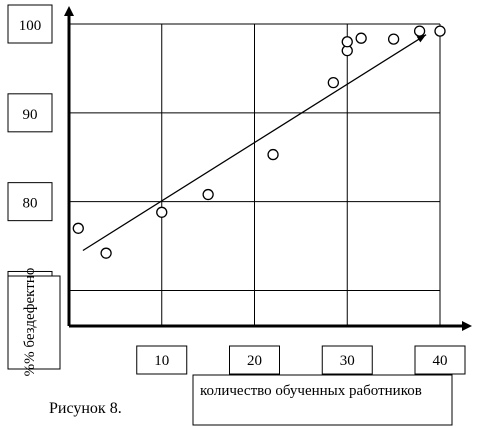  Describe the element at coordinates (30, 157) in the screenshot. I see `y-tick-labels: 708090100` at that location.